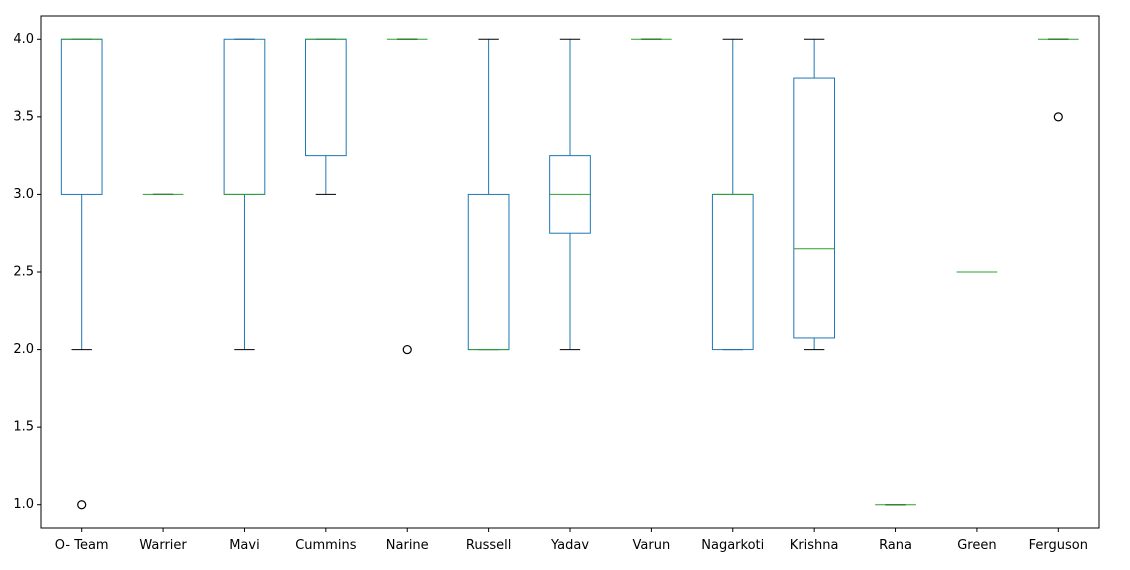 The width and height of the screenshot is (1130, 570). Describe the element at coordinates (23, 504) in the screenshot. I see `y-tick-label: 1.0` at that location.